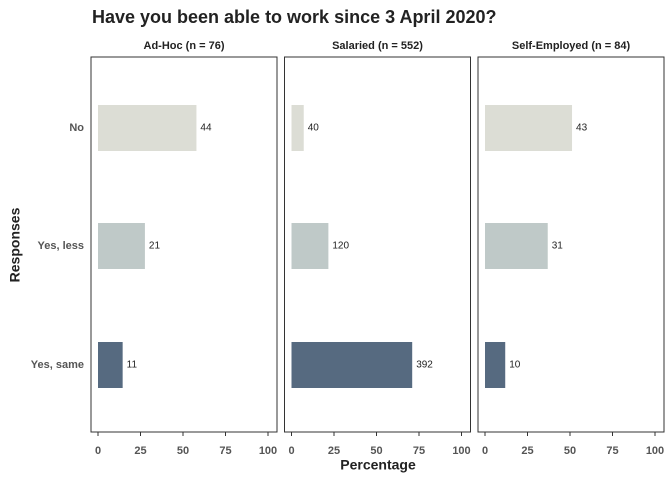  I want to click on data-label: 11, so click(132, 365).